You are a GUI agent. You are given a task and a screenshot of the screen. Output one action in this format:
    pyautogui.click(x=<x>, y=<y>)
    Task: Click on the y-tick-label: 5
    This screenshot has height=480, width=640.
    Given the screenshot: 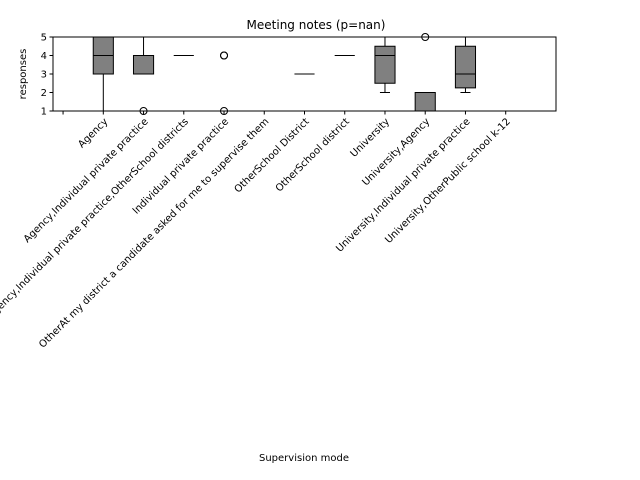 What is the action you would take?
    pyautogui.click(x=44, y=38)
    